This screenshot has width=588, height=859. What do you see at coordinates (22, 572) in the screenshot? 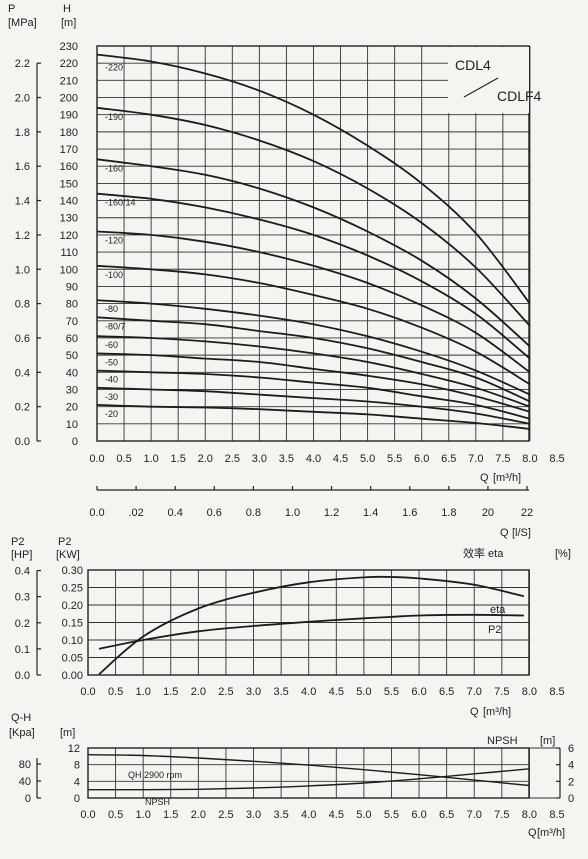
I see `tick-label-hp: 0.4` at bounding box center [22, 572].